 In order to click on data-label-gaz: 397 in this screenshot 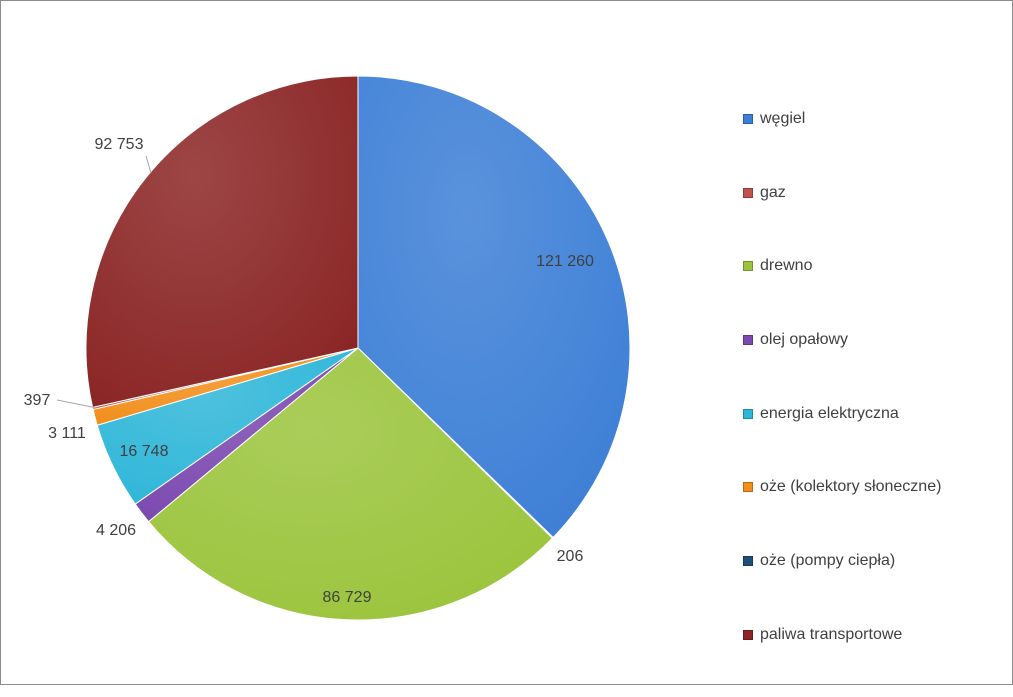, I will do `click(37, 400)`.